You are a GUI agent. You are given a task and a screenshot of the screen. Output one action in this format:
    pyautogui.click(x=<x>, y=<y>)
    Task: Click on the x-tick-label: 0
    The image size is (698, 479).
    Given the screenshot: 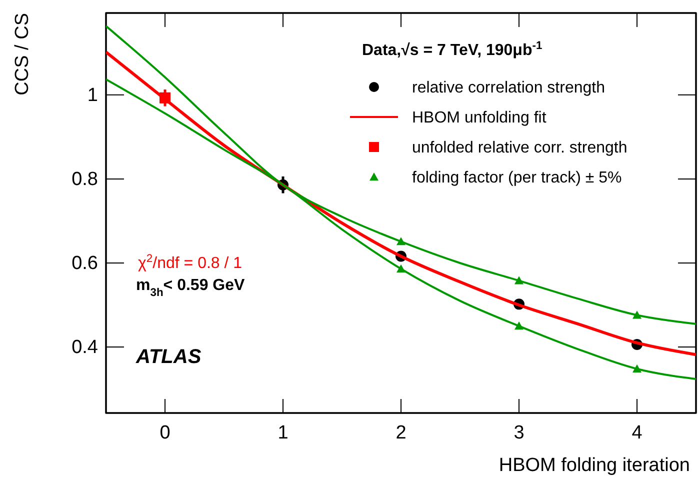 What is the action you would take?
    pyautogui.click(x=165, y=433)
    